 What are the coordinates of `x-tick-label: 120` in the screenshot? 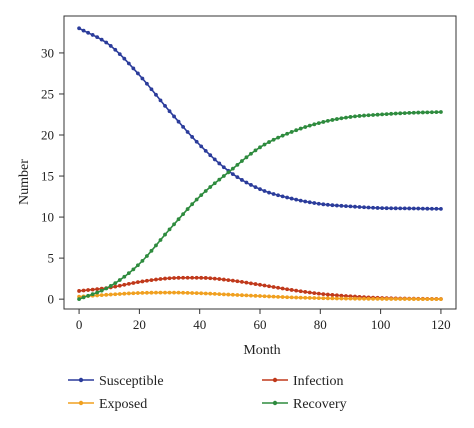 It's located at (441, 324).